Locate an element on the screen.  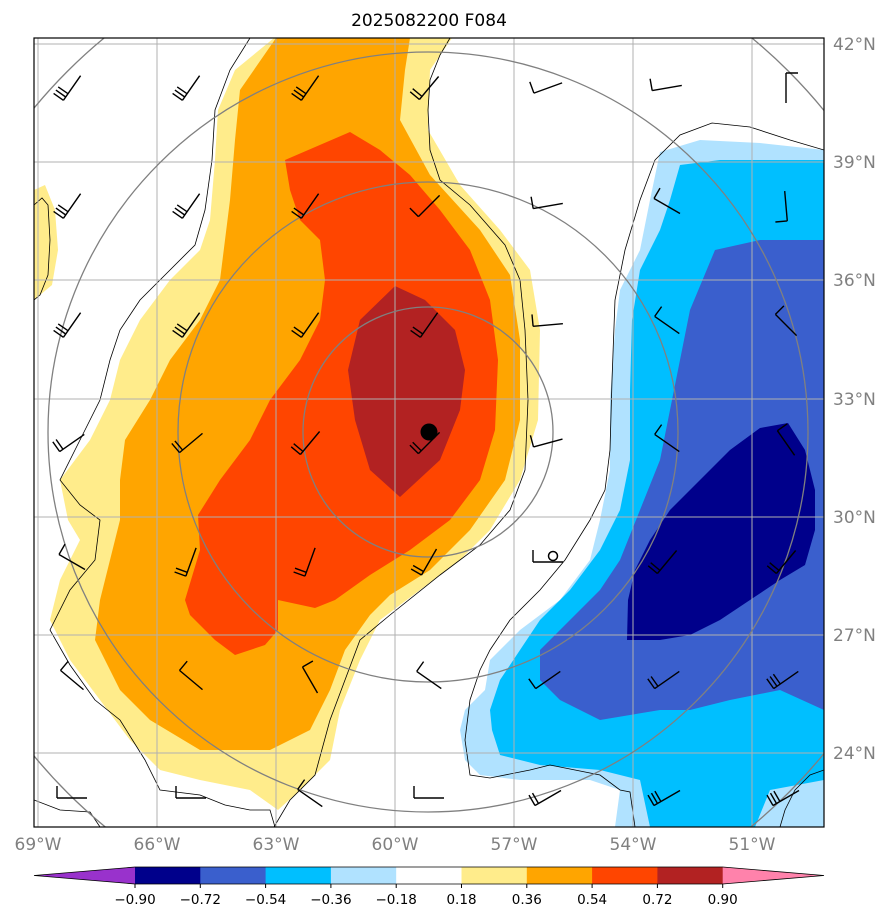
colorbar-tick-label: −0.72 is located at coordinates (200, 900).